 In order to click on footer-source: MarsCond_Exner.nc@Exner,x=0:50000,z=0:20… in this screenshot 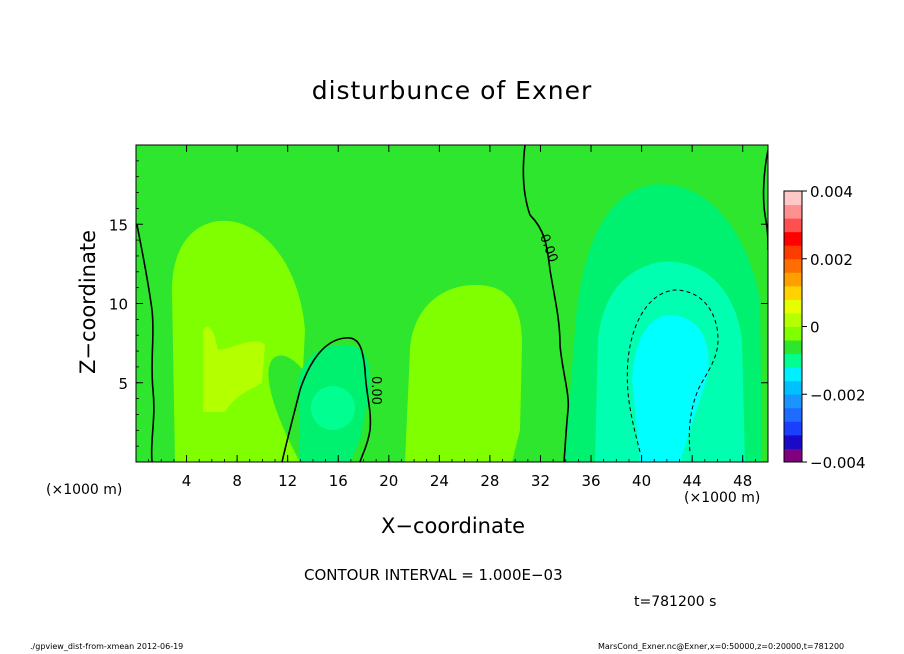, I will do `click(721, 646)`.